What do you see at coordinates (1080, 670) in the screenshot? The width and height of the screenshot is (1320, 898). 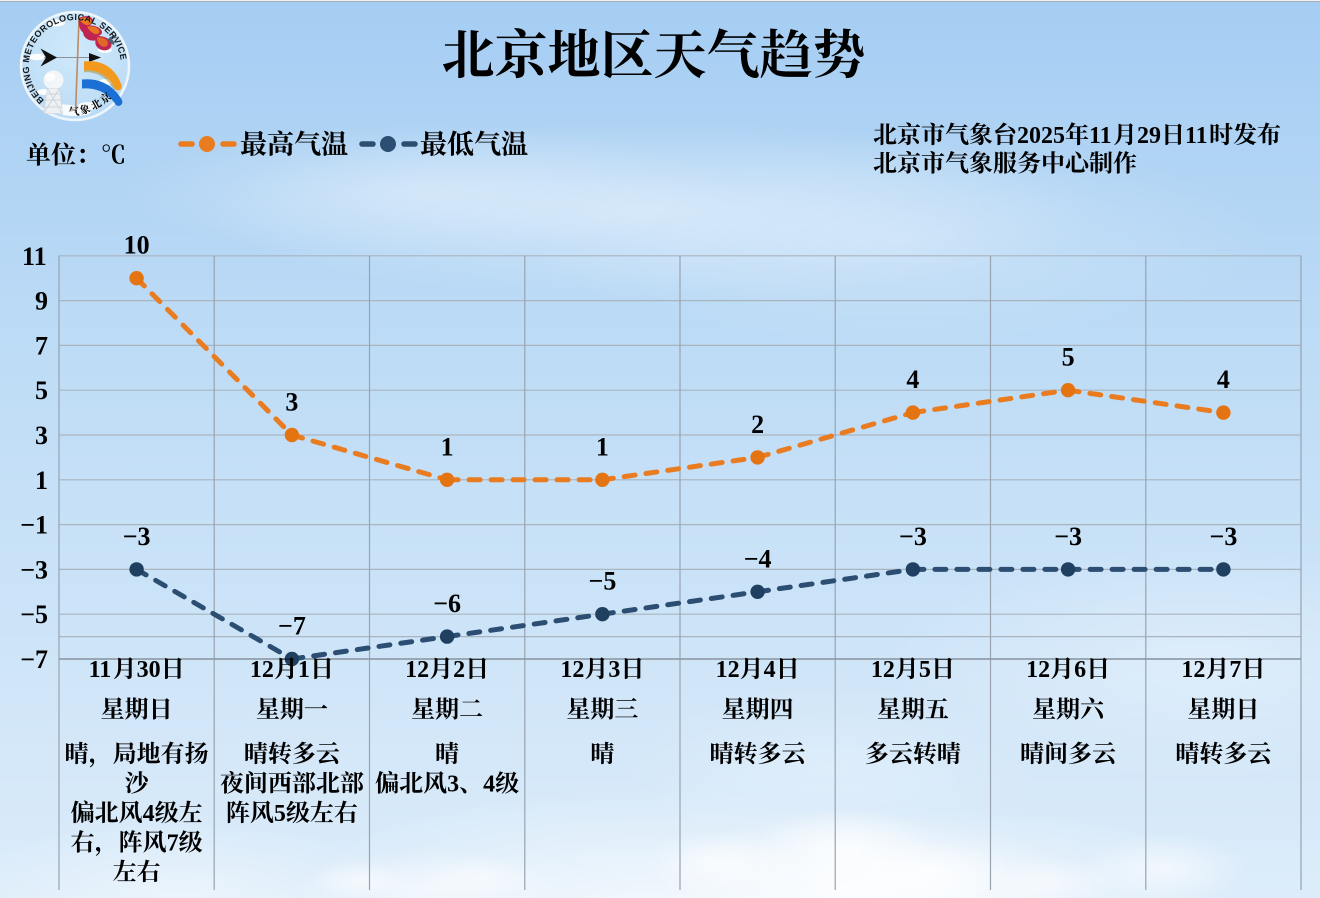 I see `svg-text: 6` at bounding box center [1080, 670].